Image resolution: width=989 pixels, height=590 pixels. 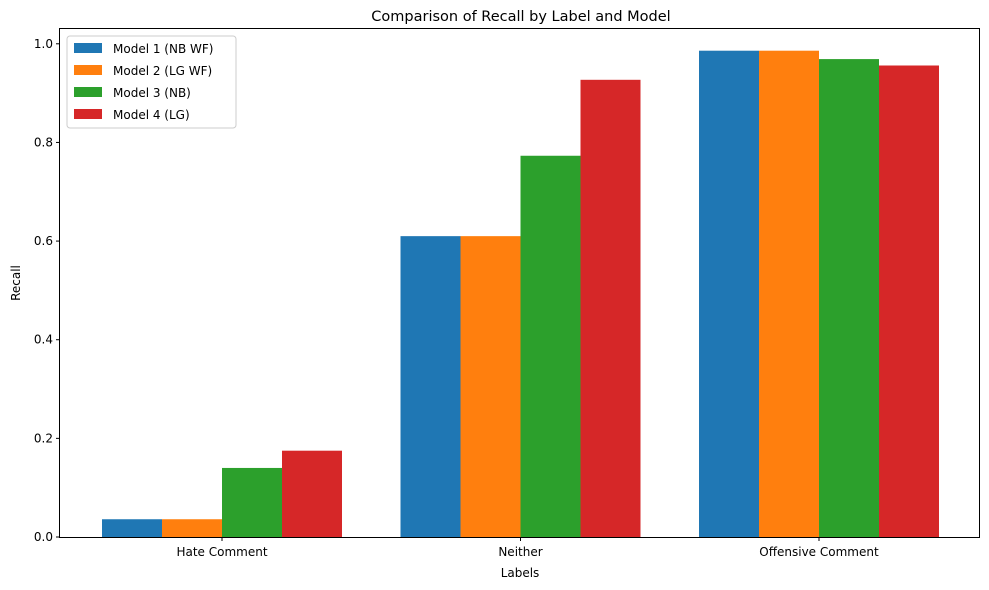 What do you see at coordinates (152, 93) in the screenshot?
I see `legend-label: Model 3 (NB)` at bounding box center [152, 93].